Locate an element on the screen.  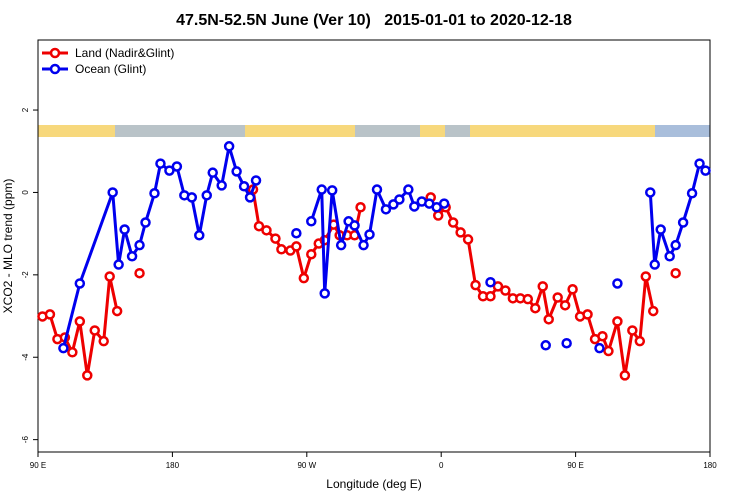
land-ocean-band is located at coordinates (374, 131).